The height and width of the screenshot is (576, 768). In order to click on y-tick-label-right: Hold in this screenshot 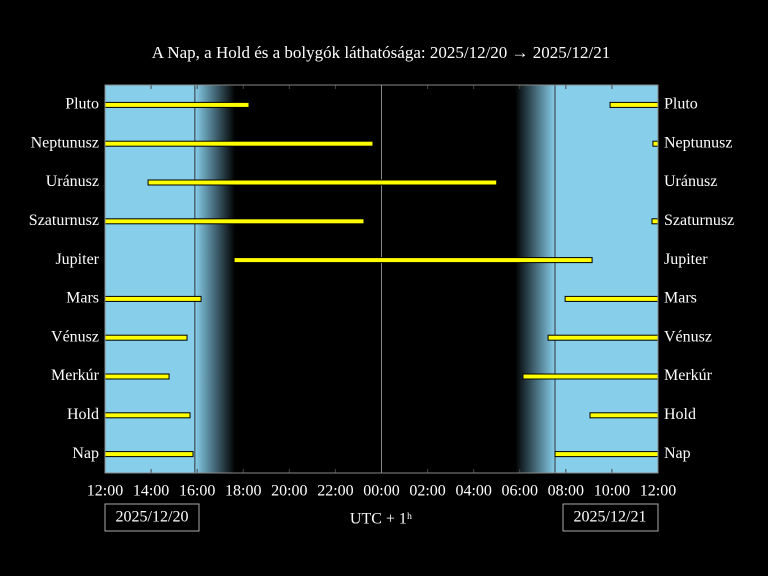, I will do `click(680, 414)`.